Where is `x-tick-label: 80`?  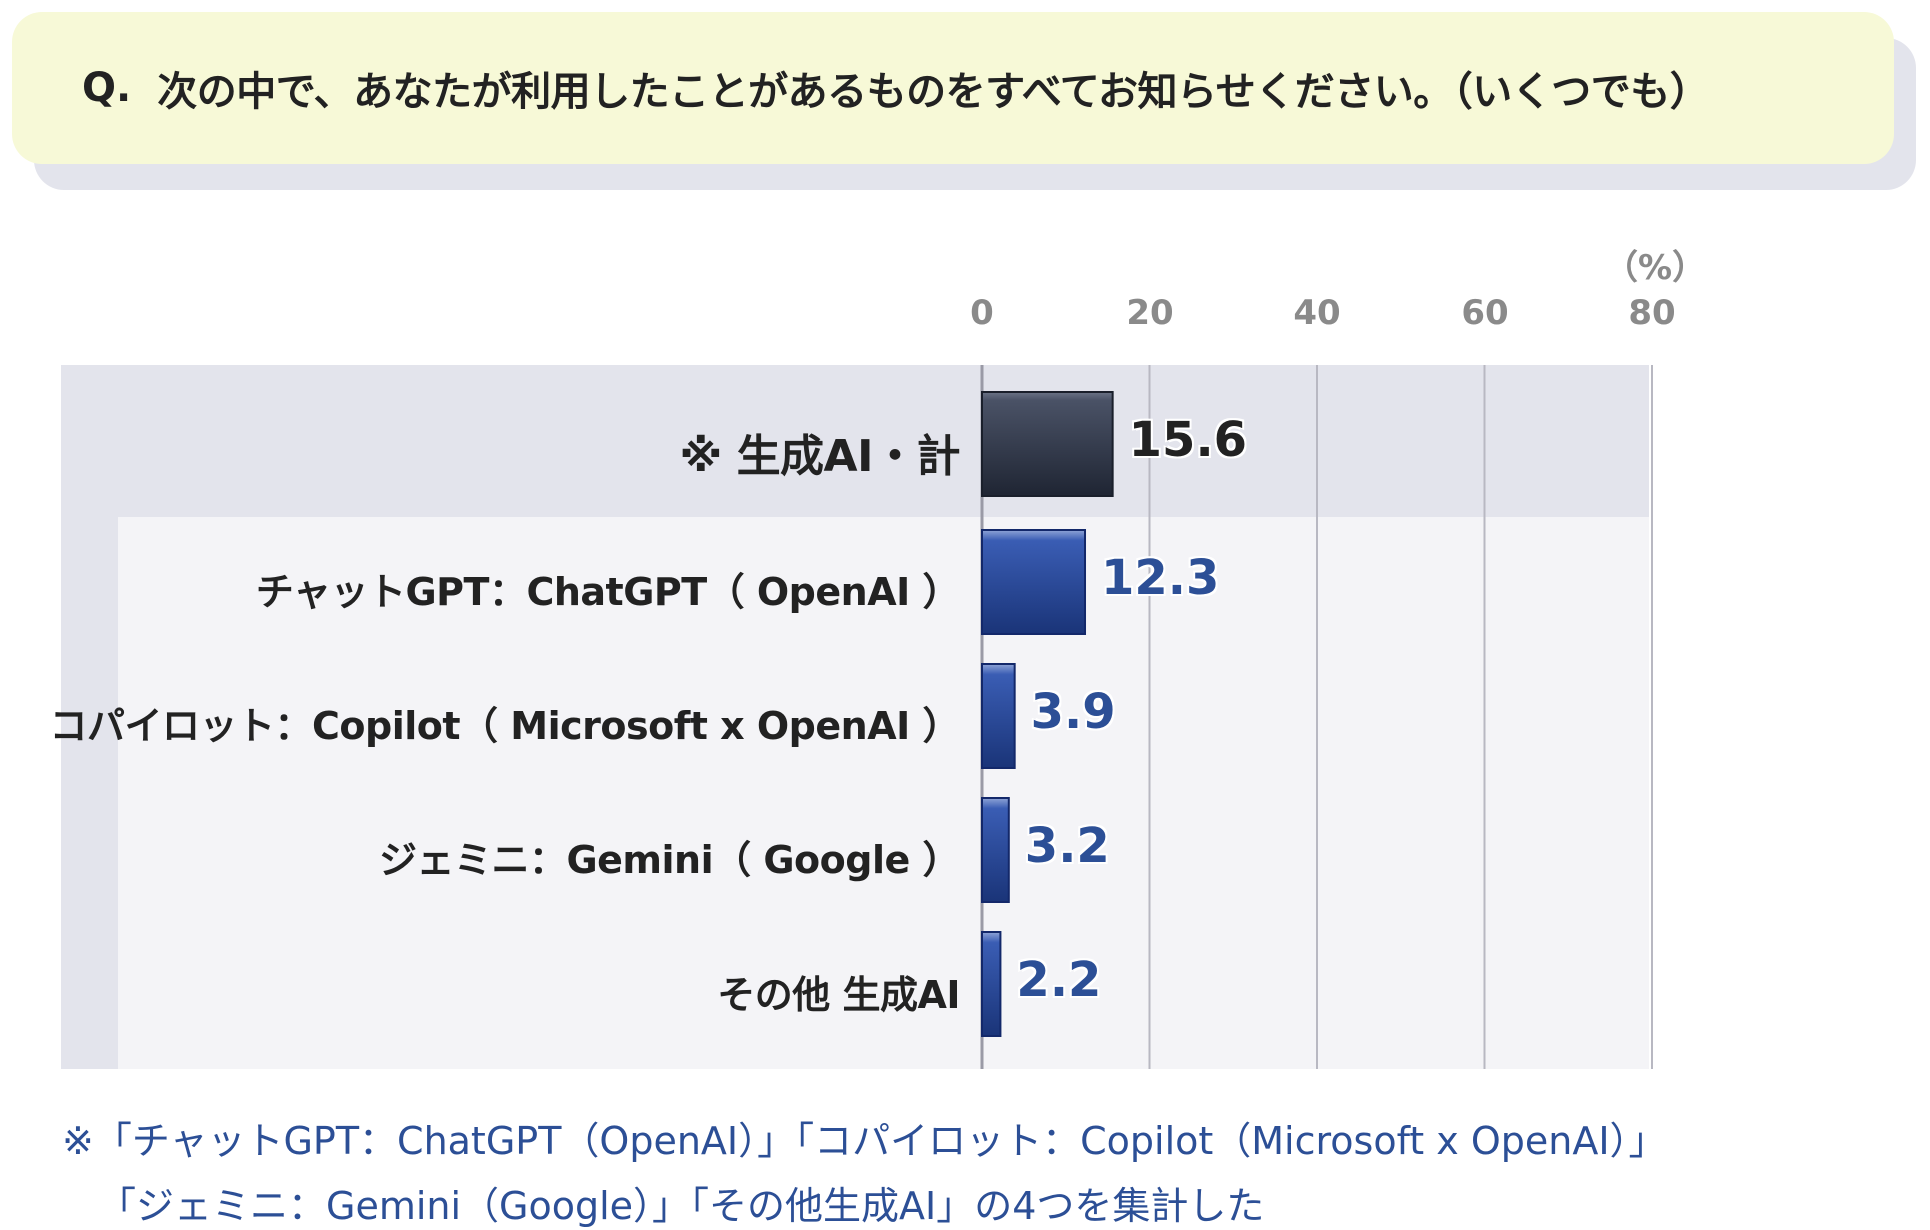
x-tick-label: 80 is located at coordinates (1652, 313).